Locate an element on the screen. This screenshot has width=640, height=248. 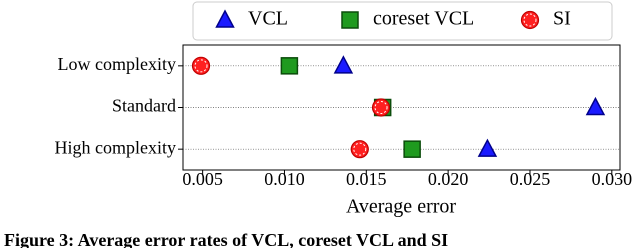
legend-label: coreset VCL is located at coordinates (423, 19).